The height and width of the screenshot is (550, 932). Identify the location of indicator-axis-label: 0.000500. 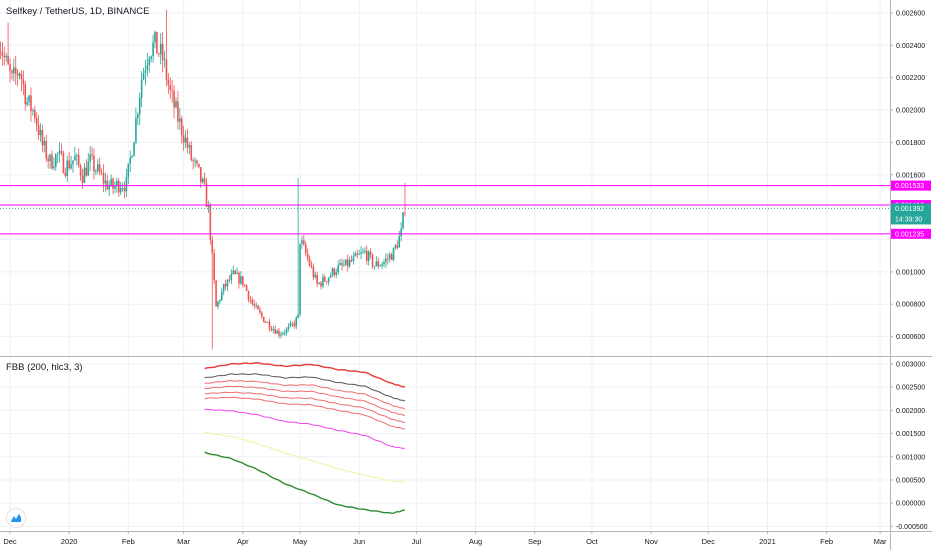
(910, 480).